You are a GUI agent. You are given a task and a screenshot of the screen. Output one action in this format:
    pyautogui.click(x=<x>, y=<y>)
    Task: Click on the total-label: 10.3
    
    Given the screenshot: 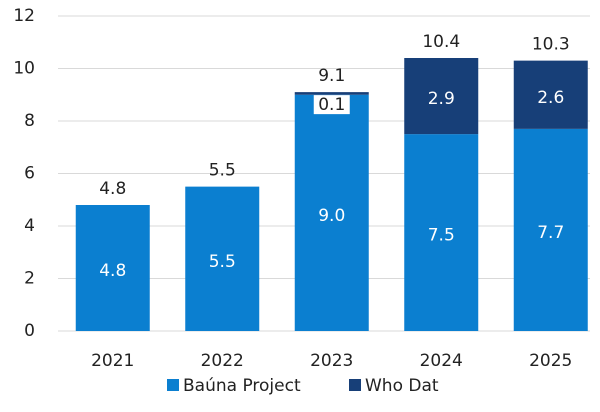 What is the action you would take?
    pyautogui.click(x=551, y=45)
    